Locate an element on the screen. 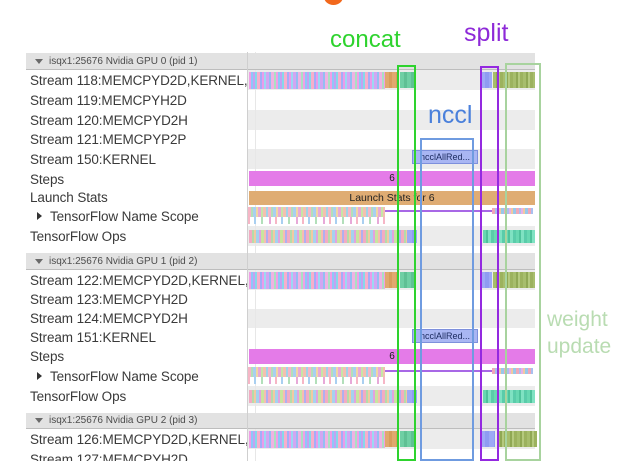 The image size is (622, 461). annotation-concat: concat is located at coordinates (365, 39).